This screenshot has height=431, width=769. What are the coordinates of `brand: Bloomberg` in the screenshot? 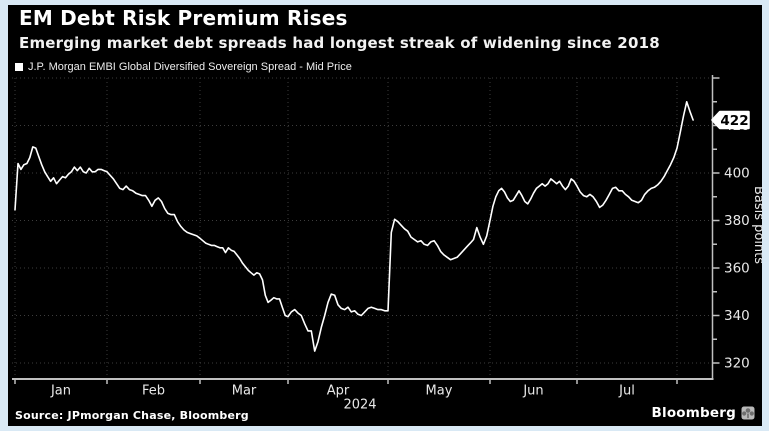 It's located at (703, 413).